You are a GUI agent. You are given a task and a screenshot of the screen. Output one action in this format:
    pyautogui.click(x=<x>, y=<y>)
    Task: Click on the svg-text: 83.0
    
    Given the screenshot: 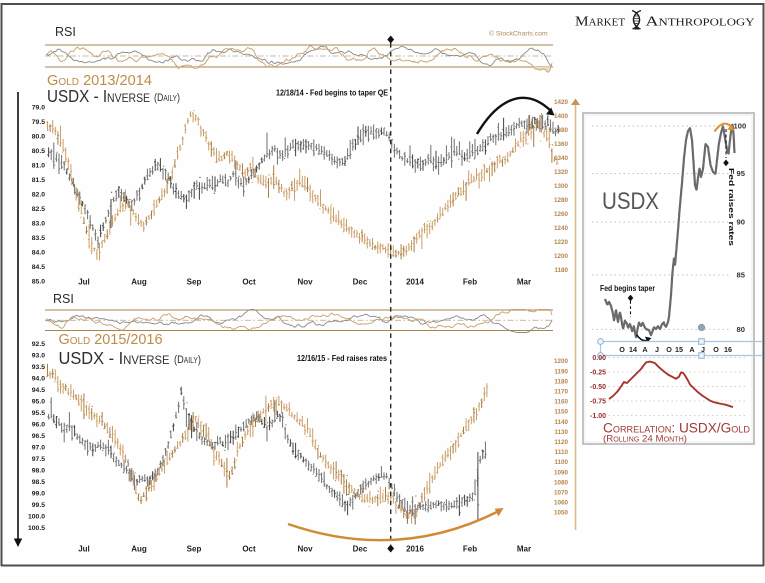 What is the action you would take?
    pyautogui.click(x=38, y=223)
    